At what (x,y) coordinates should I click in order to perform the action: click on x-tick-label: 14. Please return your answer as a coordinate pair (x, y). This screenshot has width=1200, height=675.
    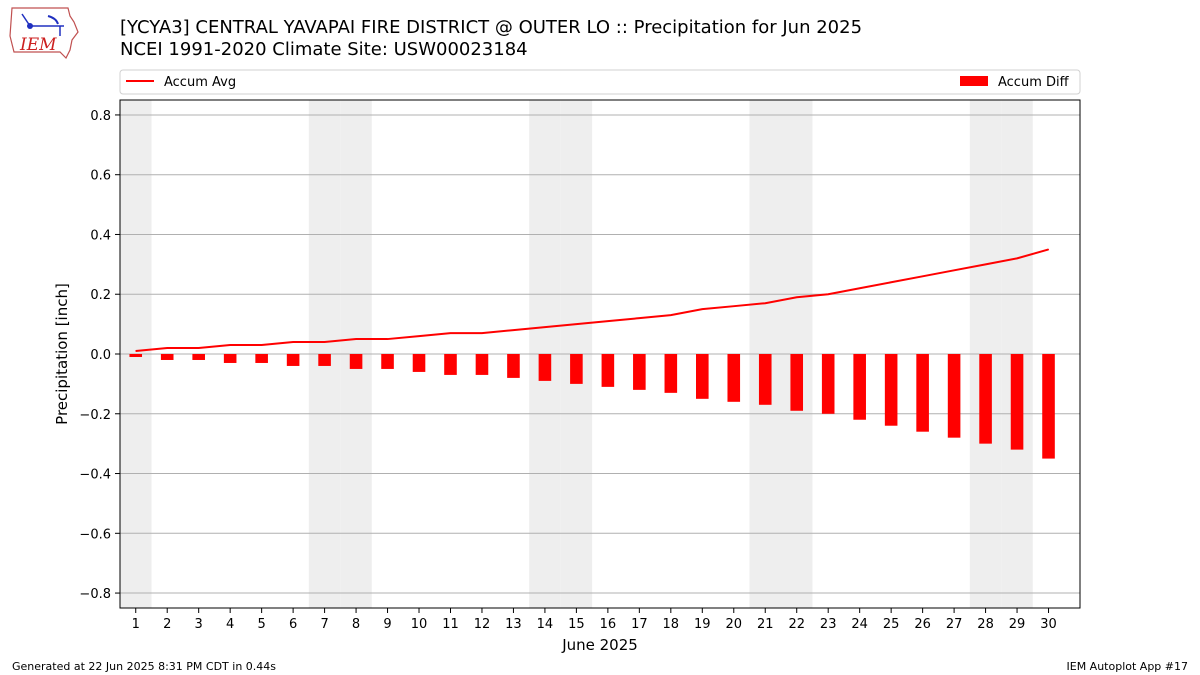
    Looking at the image, I should click on (545, 624).